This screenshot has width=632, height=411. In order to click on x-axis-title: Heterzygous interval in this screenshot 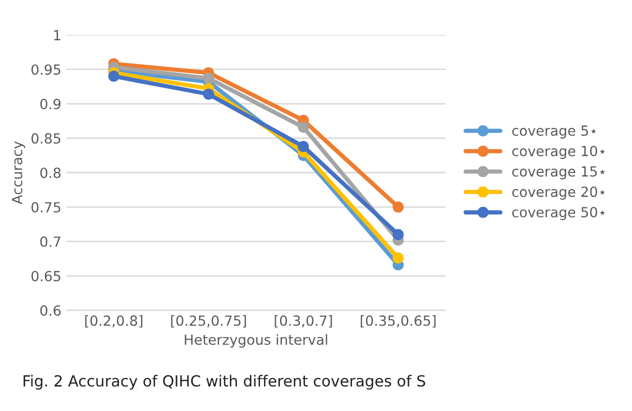, I will do `click(256, 341)`.